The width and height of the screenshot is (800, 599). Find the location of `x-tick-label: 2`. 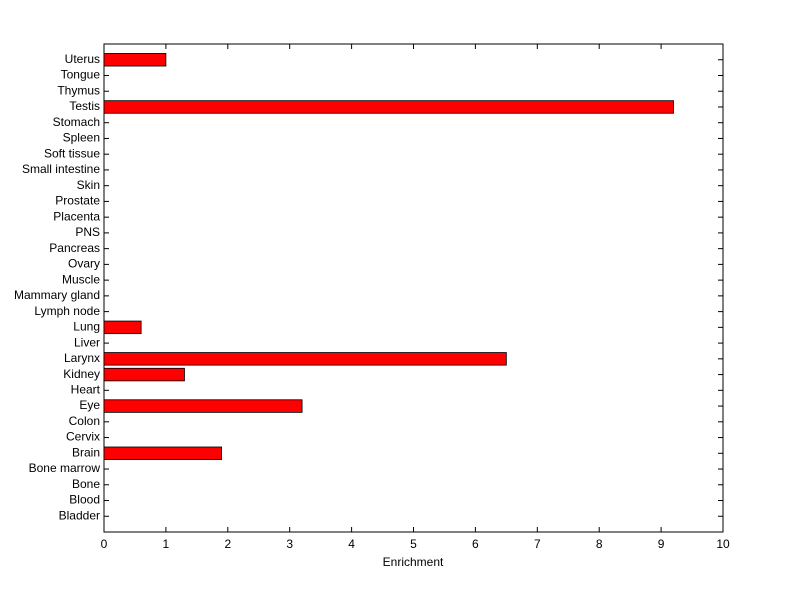

x-tick-label: 2 is located at coordinates (227, 544).